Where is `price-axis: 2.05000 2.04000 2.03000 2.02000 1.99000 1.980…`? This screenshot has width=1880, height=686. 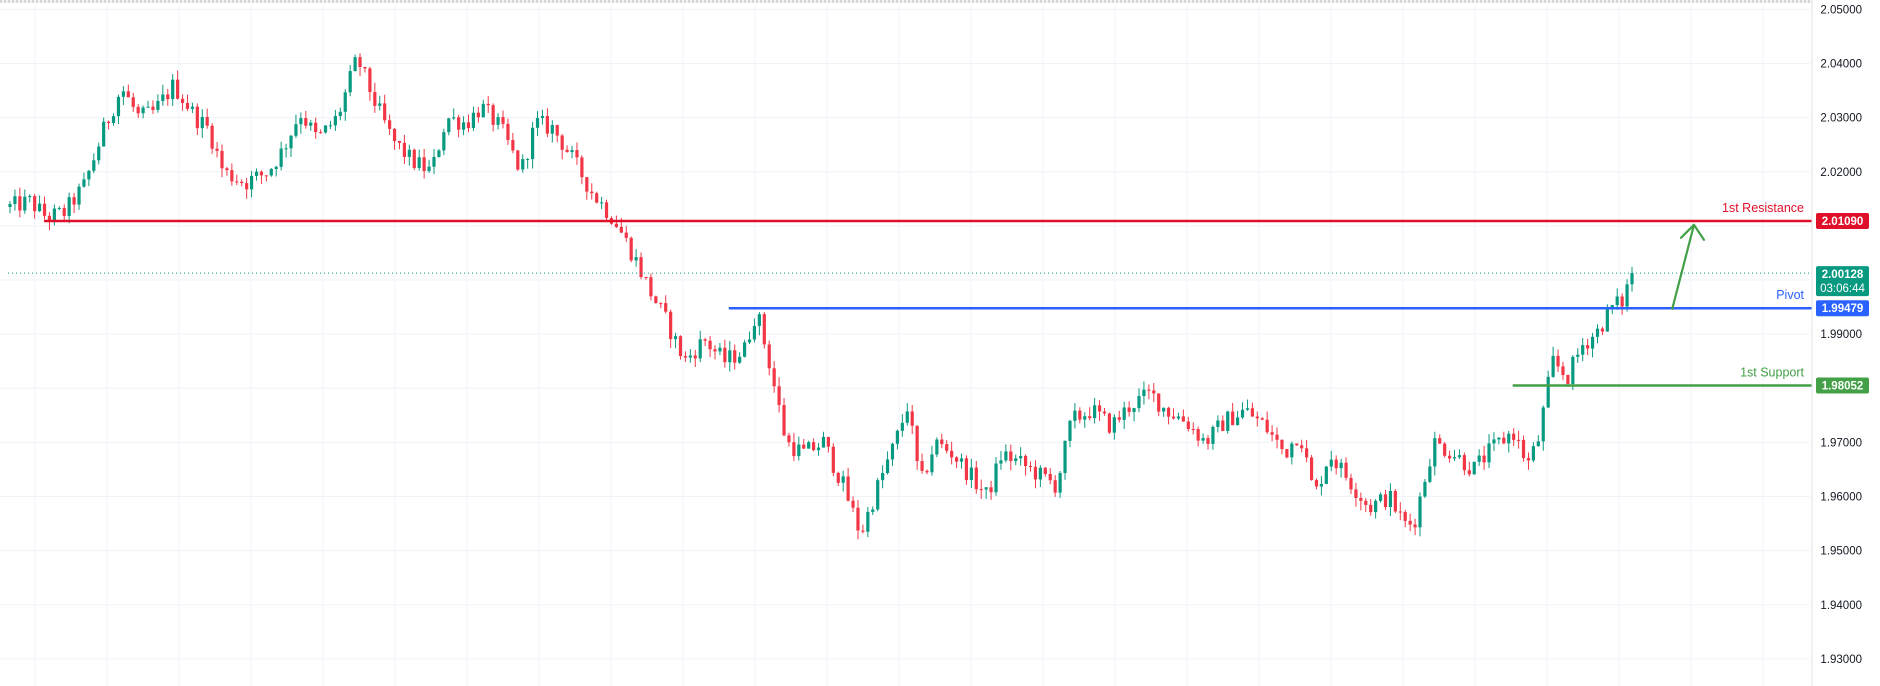
price-axis: 2.05000 2.04000 2.03000 2.02000 1.99000 1.980… is located at coordinates (1845, 343).